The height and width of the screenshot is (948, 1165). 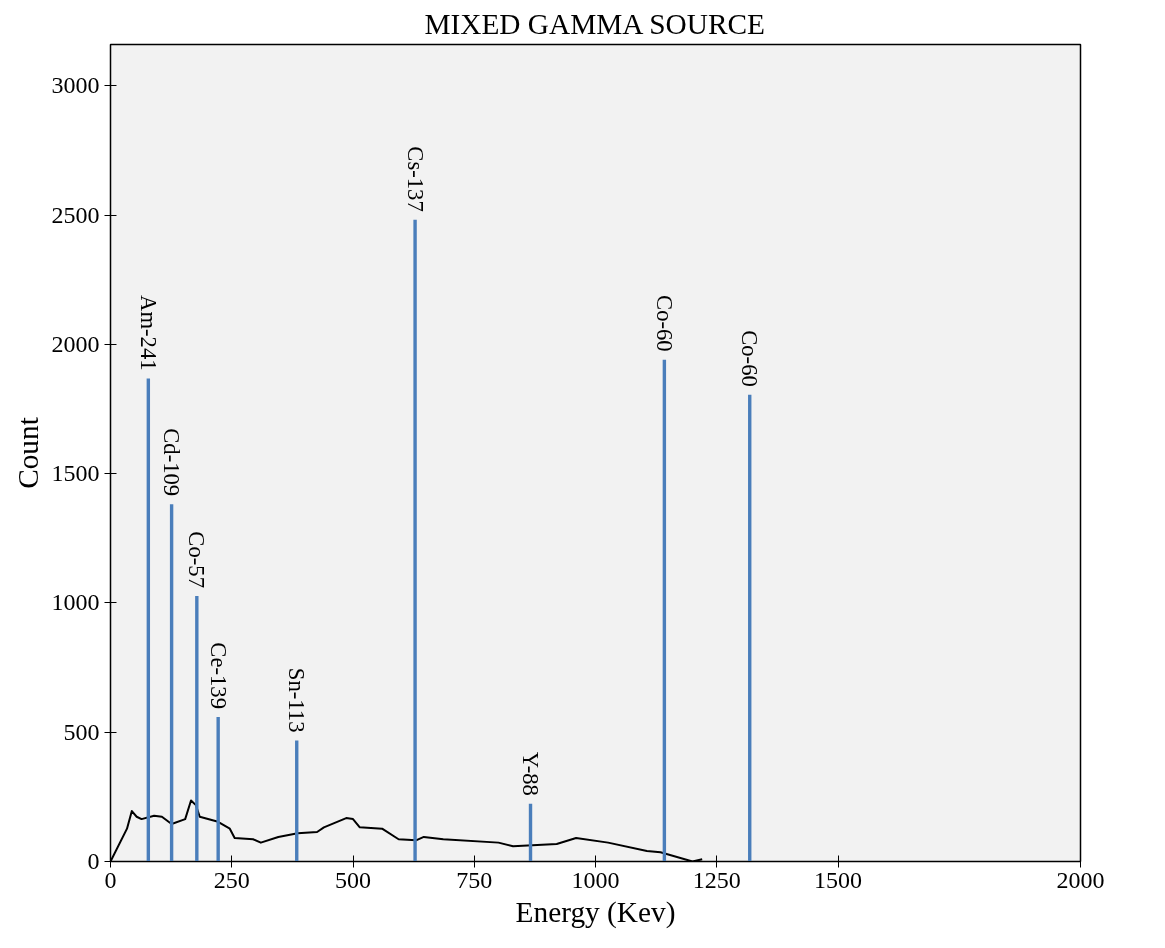 I want to click on y-tick-label: 0, so click(x=93, y=861).